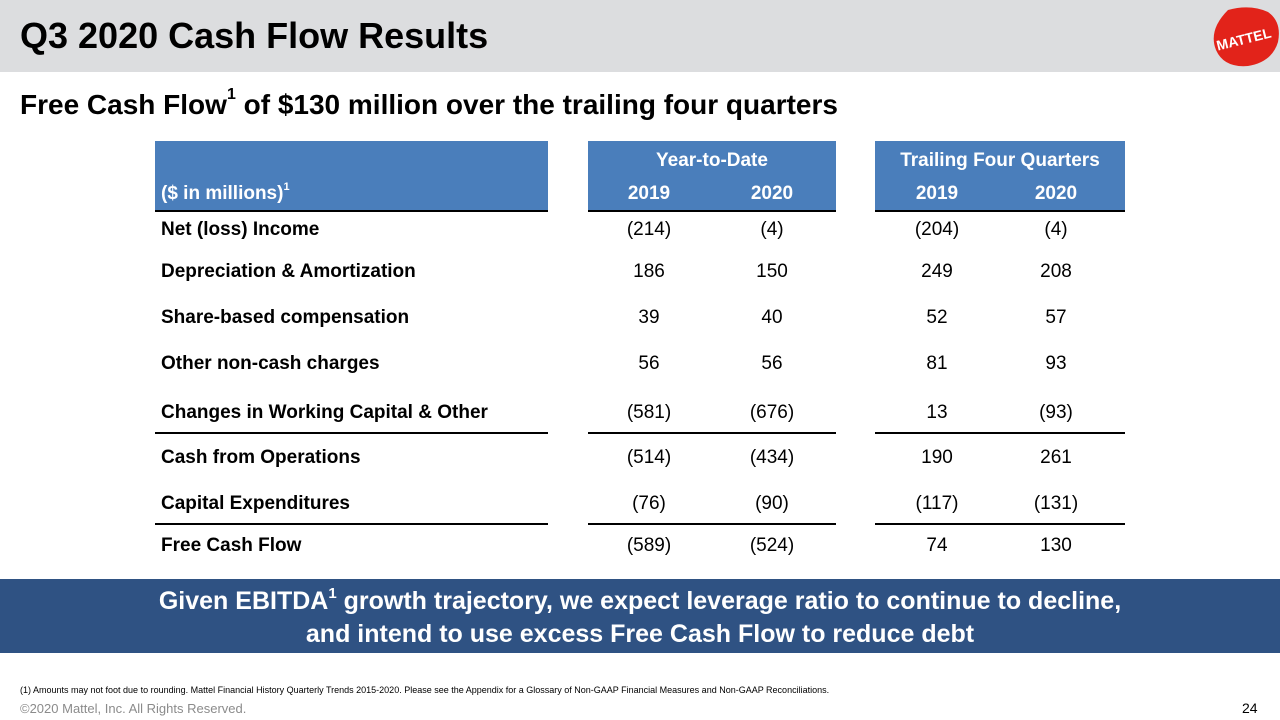  Describe the element at coordinates (649, 457) in the screenshot. I see `cell-cfo-ytd-2019: (514)` at that location.